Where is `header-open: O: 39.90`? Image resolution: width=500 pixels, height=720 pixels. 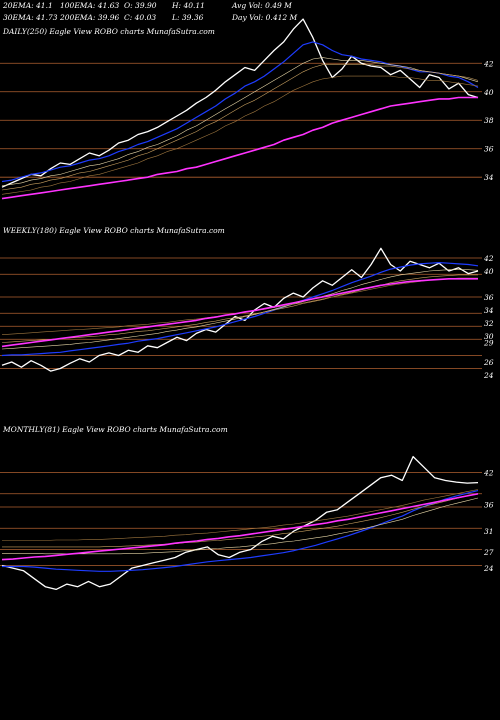 header-open: O: 39.90 is located at coordinates (140, 5).